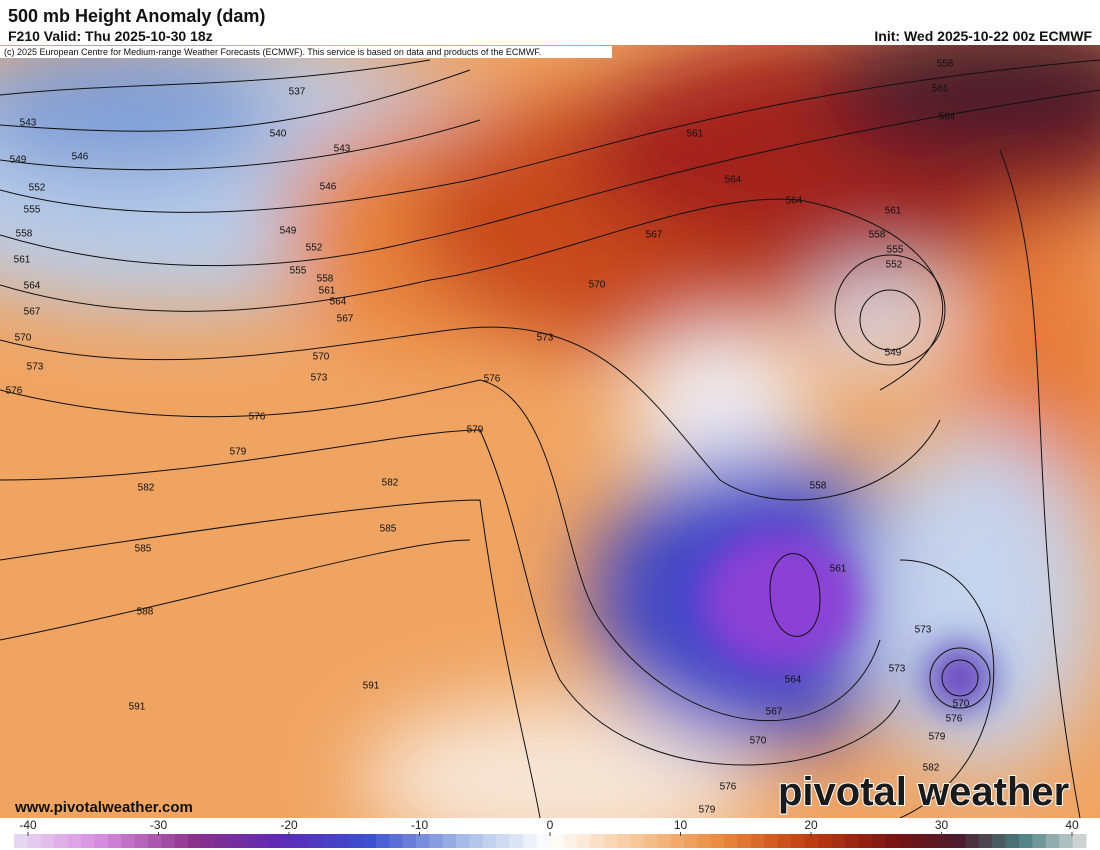  I want to click on header-bg, so click(550, 22).